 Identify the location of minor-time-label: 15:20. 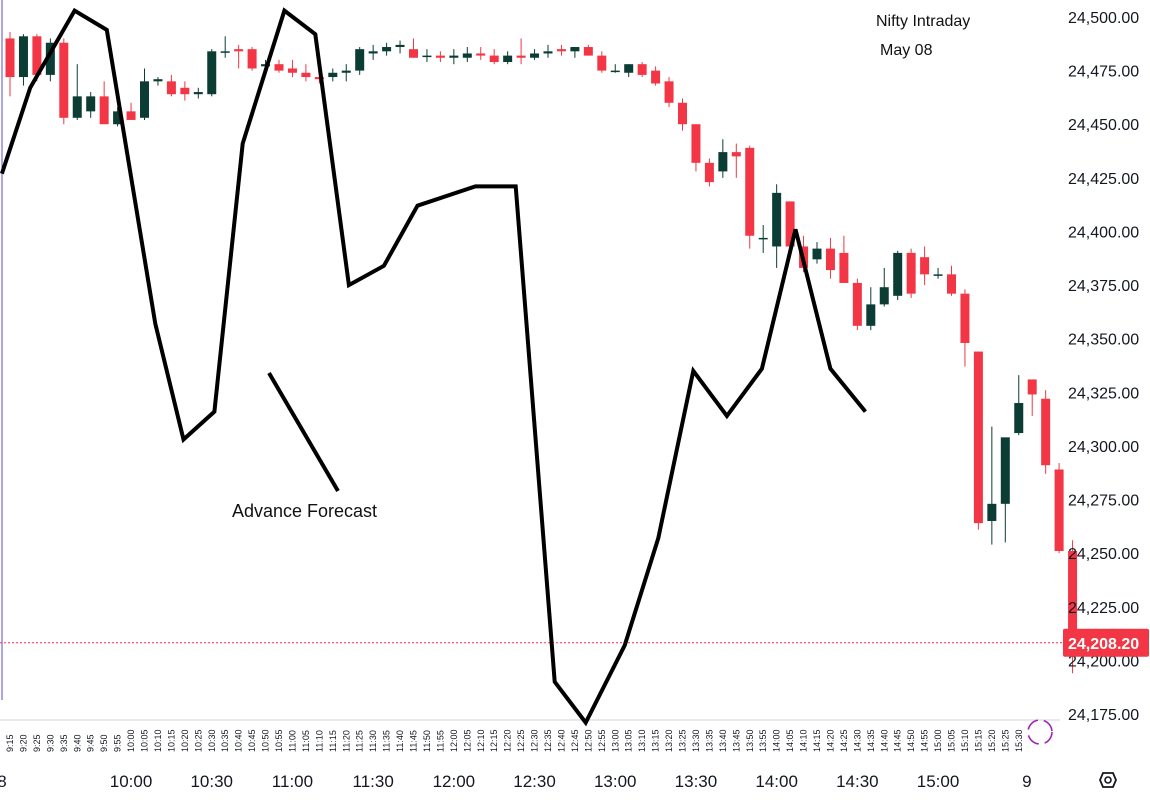
(992, 740).